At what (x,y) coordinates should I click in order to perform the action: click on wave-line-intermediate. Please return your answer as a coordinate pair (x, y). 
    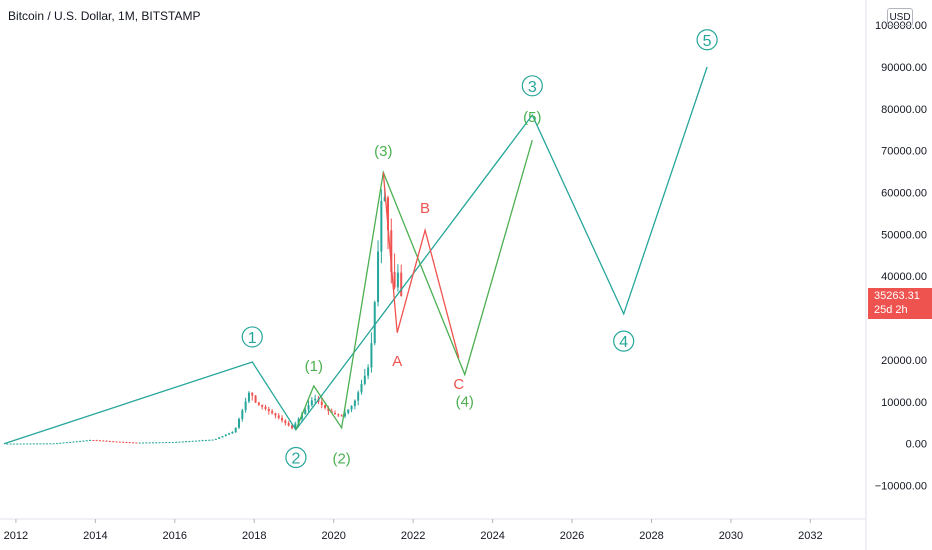
    Looking at the image, I should click on (414, 285).